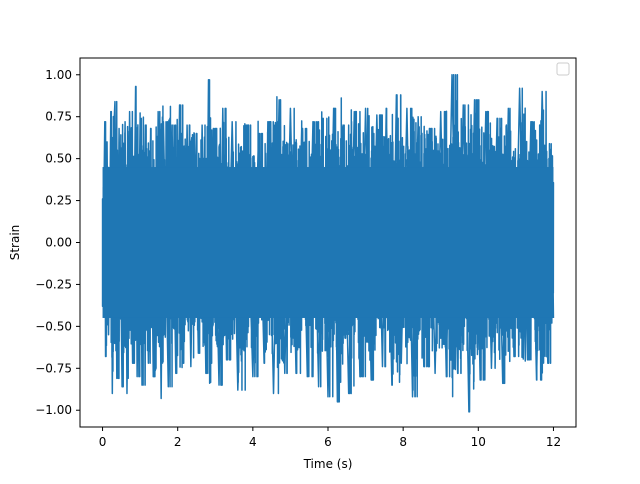 This screenshot has height=484, width=640. I want to click on legend-box, so click(563, 69).